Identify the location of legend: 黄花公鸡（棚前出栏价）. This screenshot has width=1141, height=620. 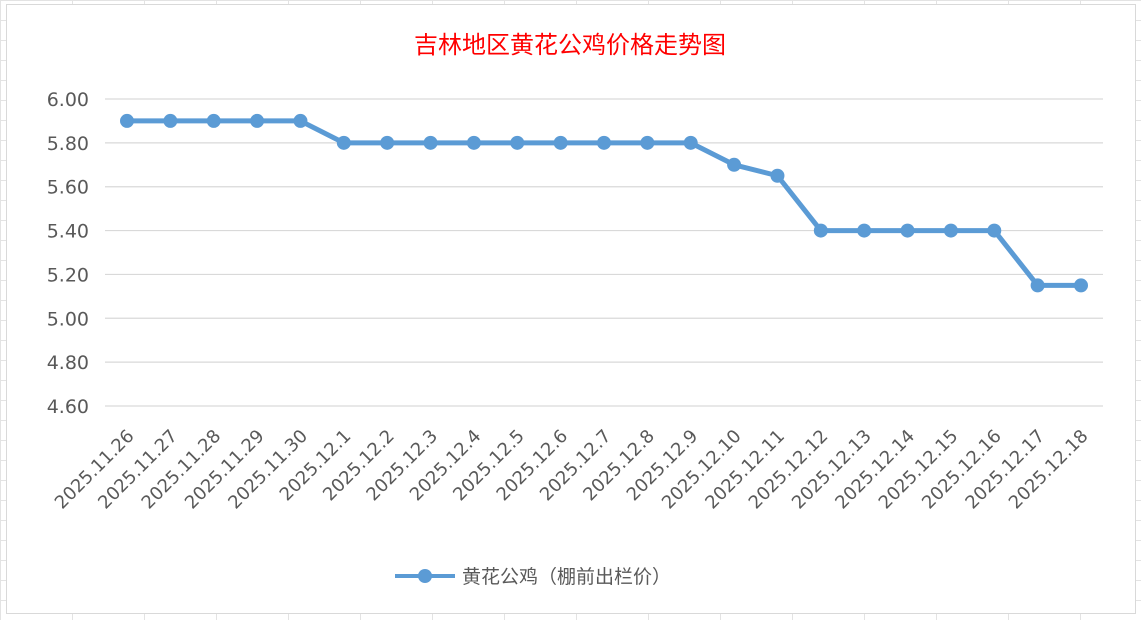
(533, 577).